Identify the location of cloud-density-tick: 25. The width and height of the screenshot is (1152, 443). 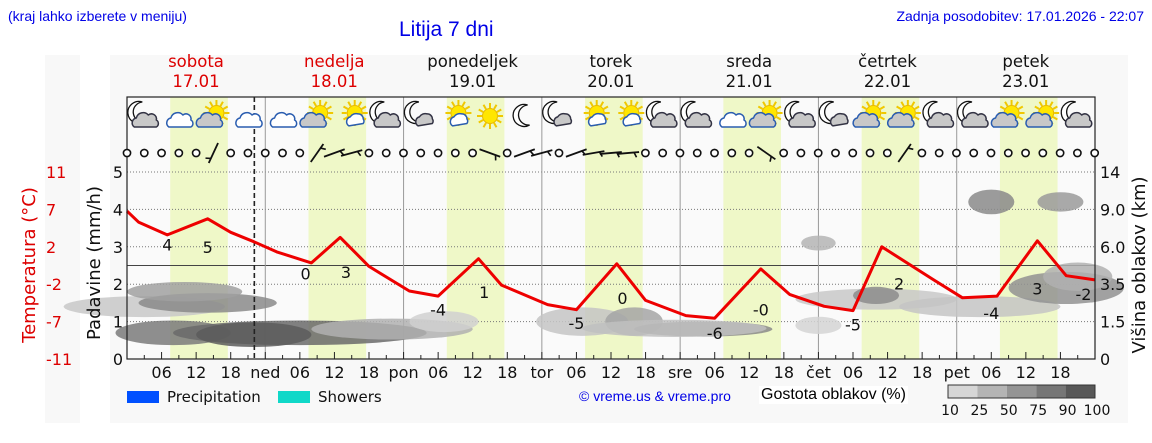
(979, 411).